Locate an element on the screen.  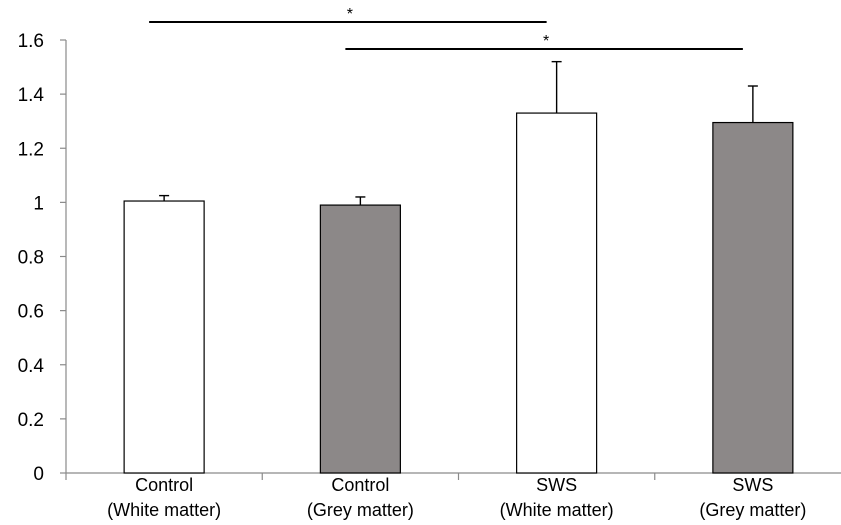
y-tick-label: 0.6 is located at coordinates (31, 312).